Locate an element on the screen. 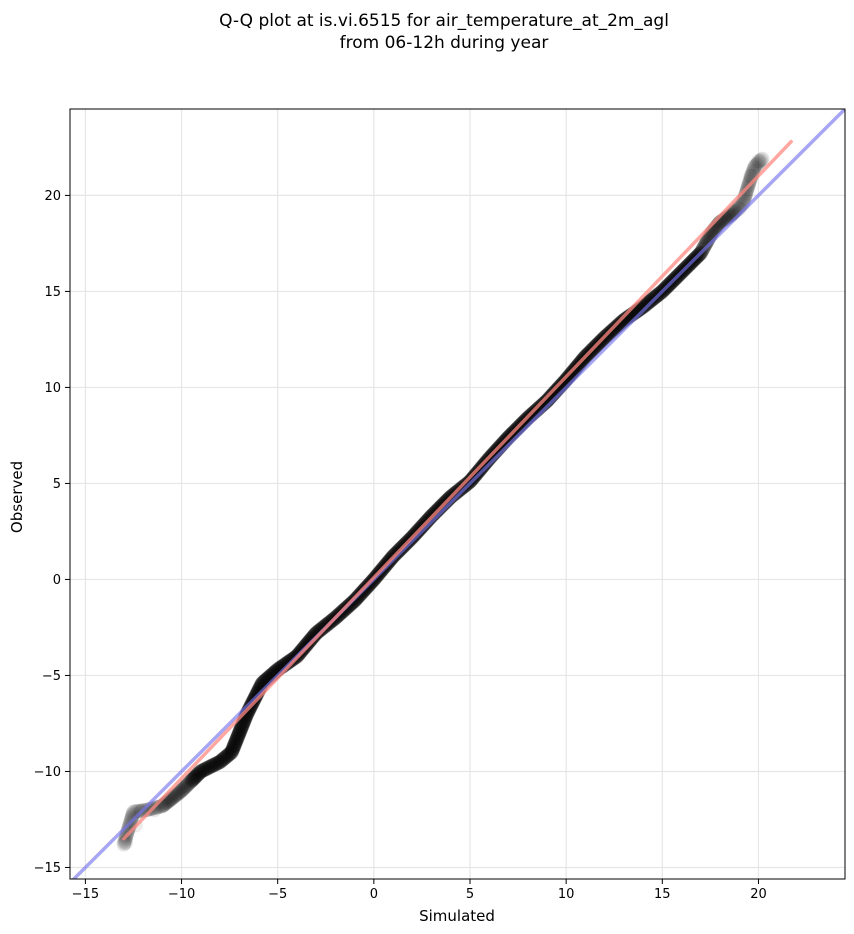  chart-title-line-2: from 06-12h during year is located at coordinates (444, 43).